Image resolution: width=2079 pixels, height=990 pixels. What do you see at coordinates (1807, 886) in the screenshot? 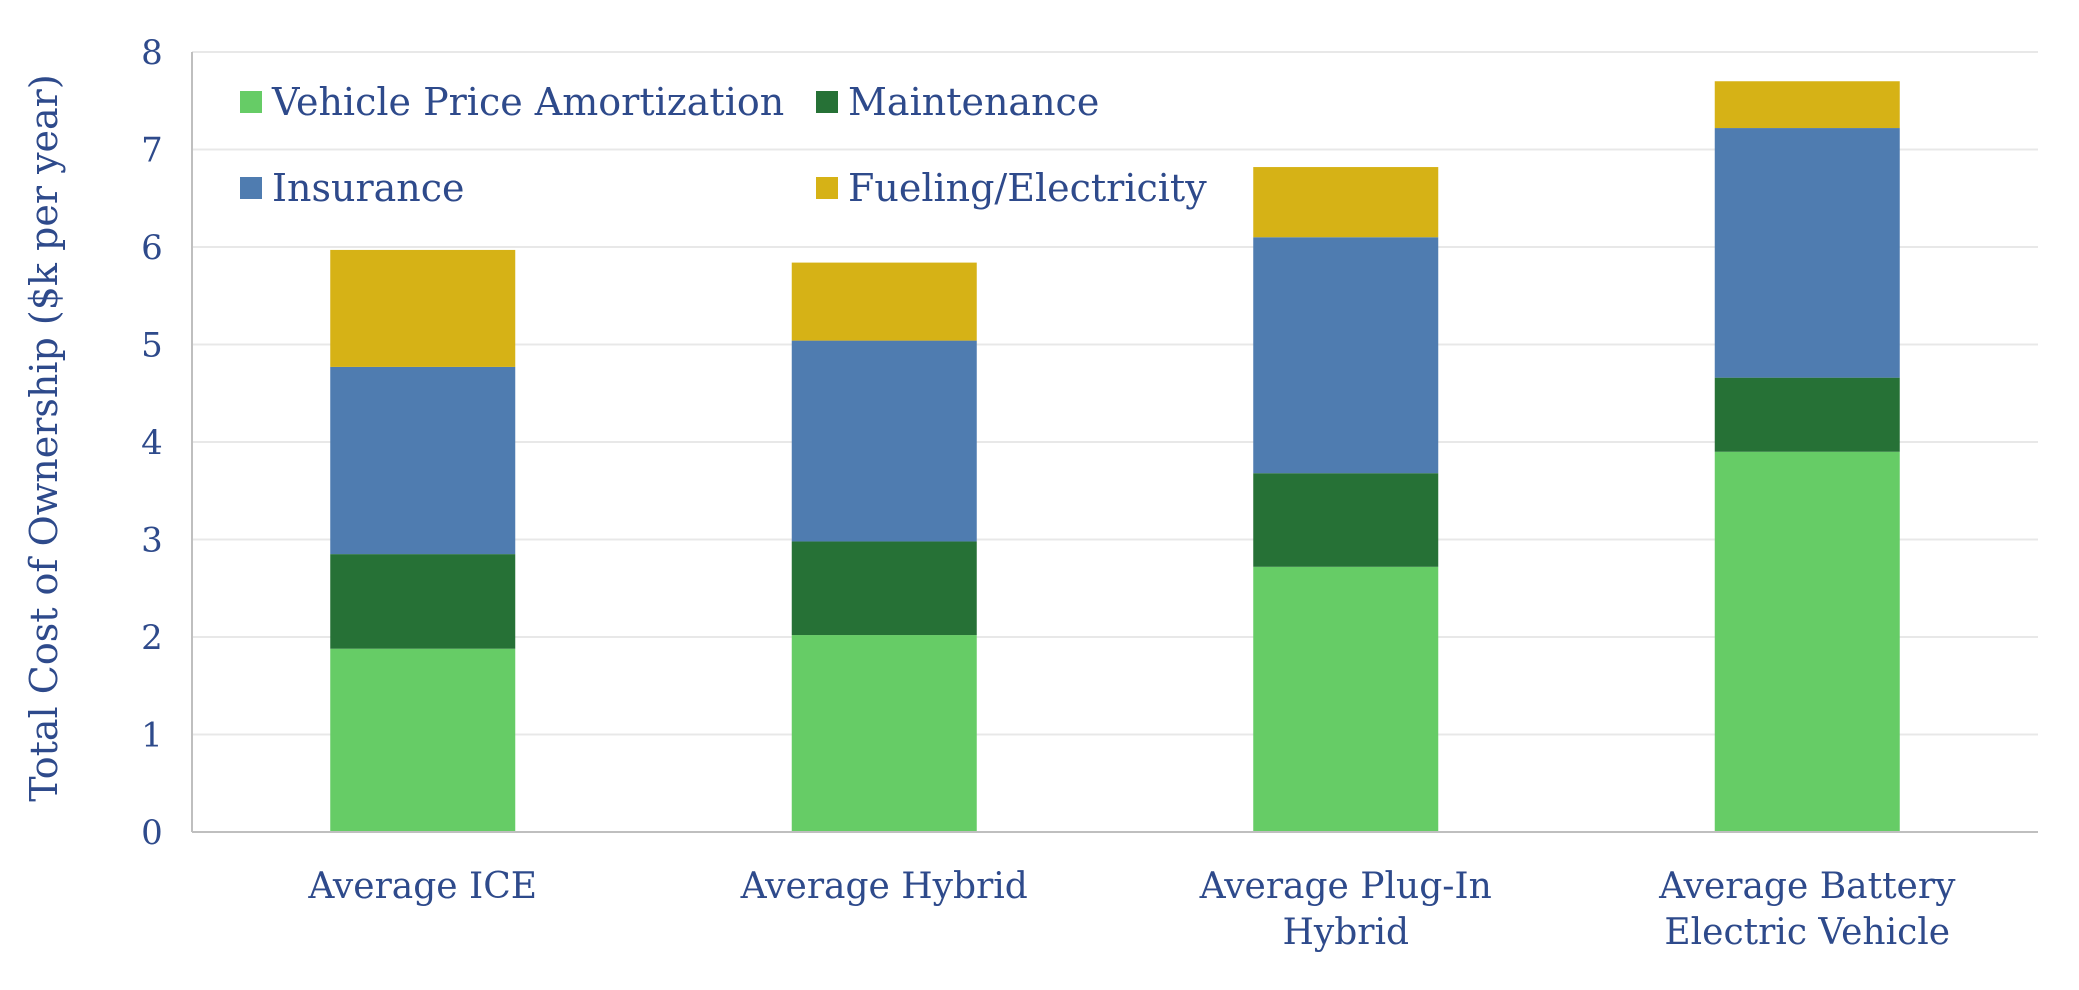
I see `x-category-label: Average Battery` at bounding box center [1807, 886].